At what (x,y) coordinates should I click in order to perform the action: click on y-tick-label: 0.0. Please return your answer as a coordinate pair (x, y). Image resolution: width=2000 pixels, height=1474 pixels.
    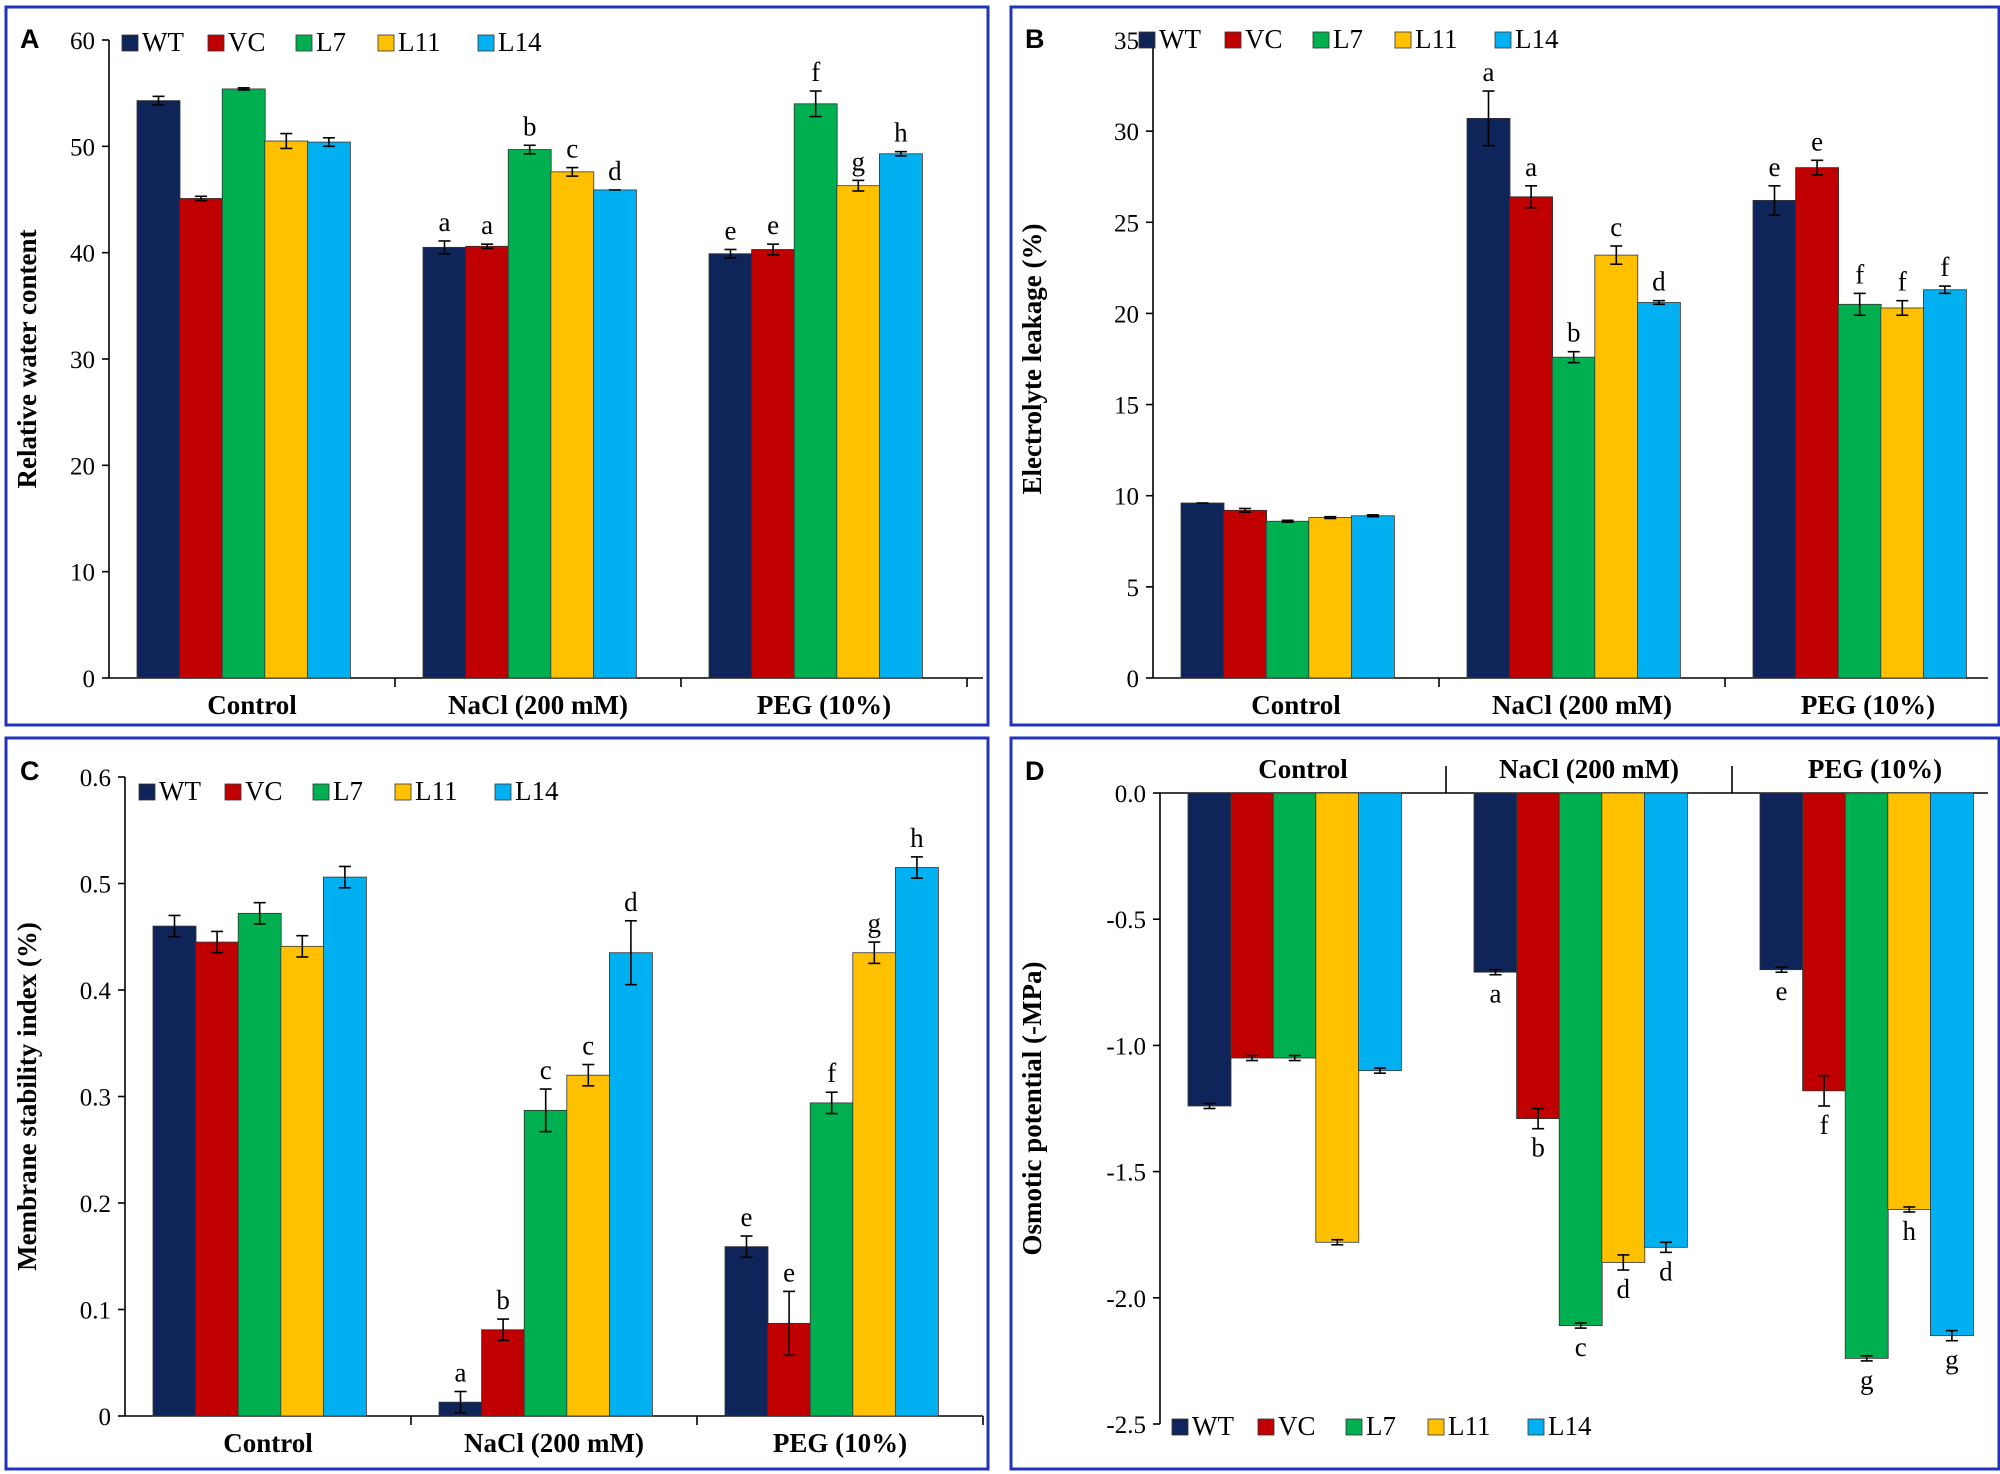
    Looking at the image, I should click on (1130, 794).